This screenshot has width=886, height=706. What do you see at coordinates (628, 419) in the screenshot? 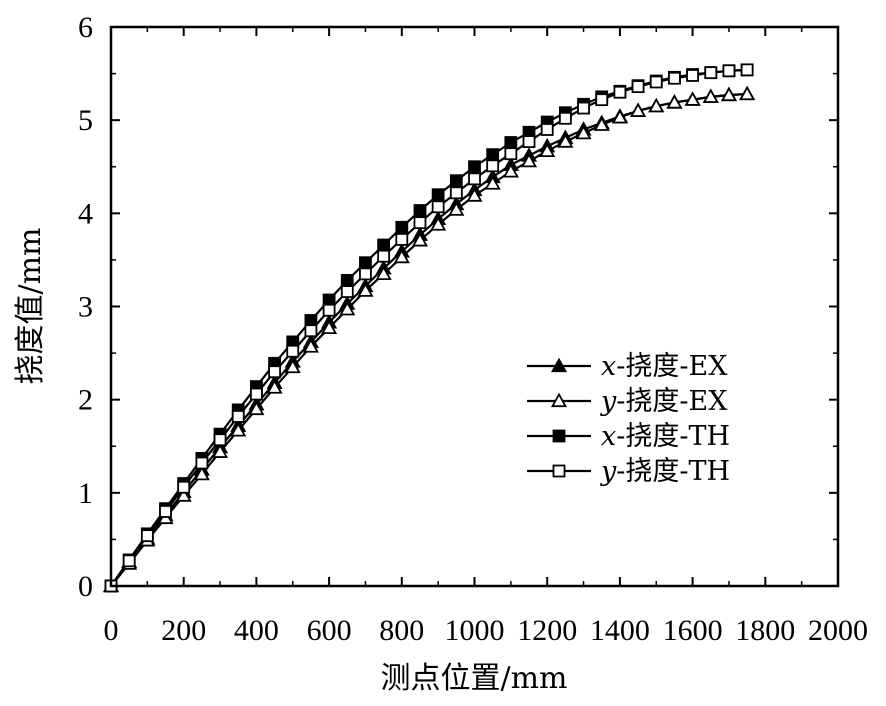
I see `legend: x-挠度-EXy-挠度-EXx-挠度-THy-挠度-TH` at bounding box center [628, 419].